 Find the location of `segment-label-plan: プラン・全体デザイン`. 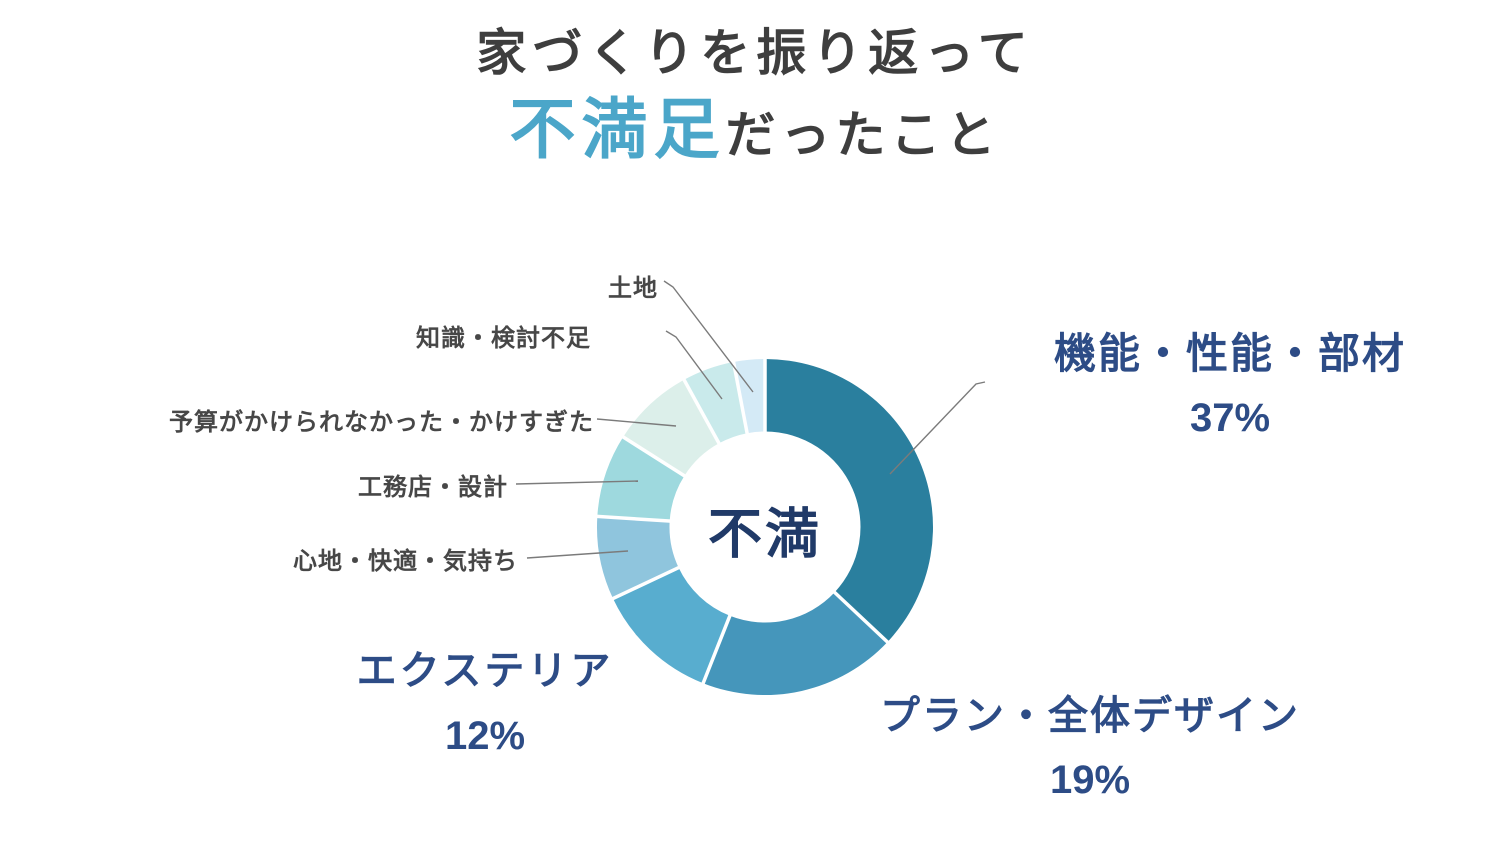

segment-label-plan: プラン・全体デザイン is located at coordinates (1090, 716).